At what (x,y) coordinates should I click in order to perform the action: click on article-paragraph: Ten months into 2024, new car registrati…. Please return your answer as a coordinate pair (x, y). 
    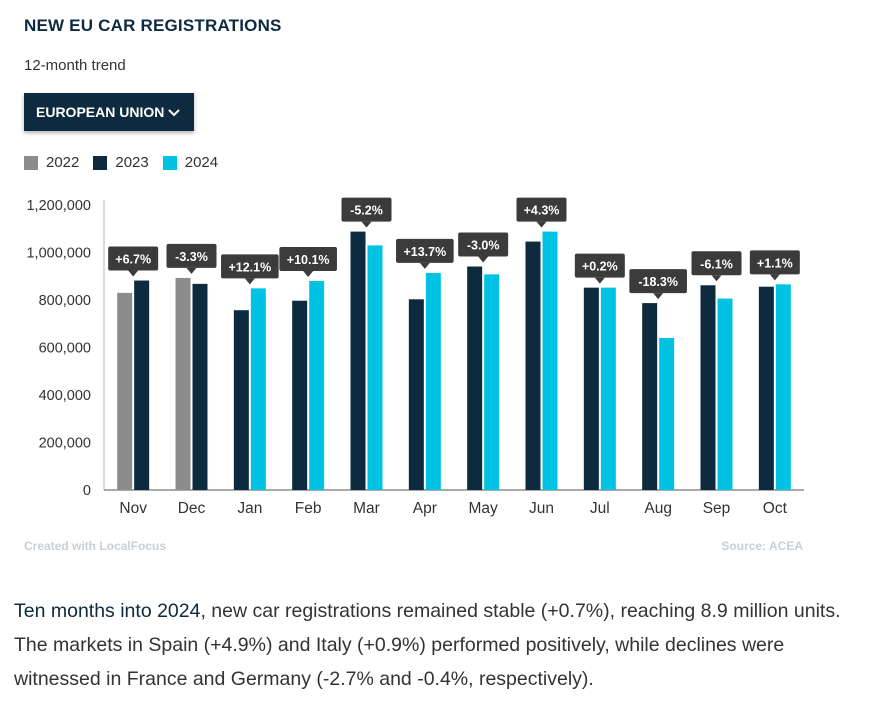
    Looking at the image, I should click on (429, 645).